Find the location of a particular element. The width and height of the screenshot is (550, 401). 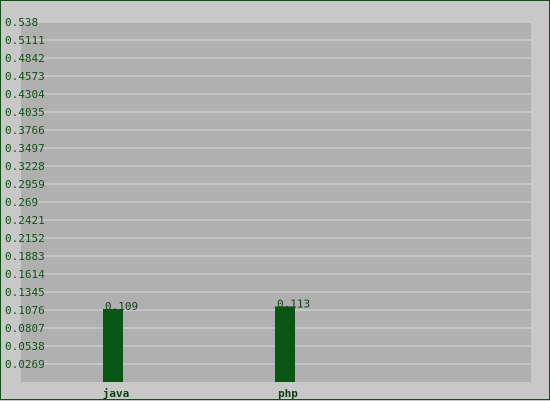

y-tick-label: 0.4842 is located at coordinates (25, 58).